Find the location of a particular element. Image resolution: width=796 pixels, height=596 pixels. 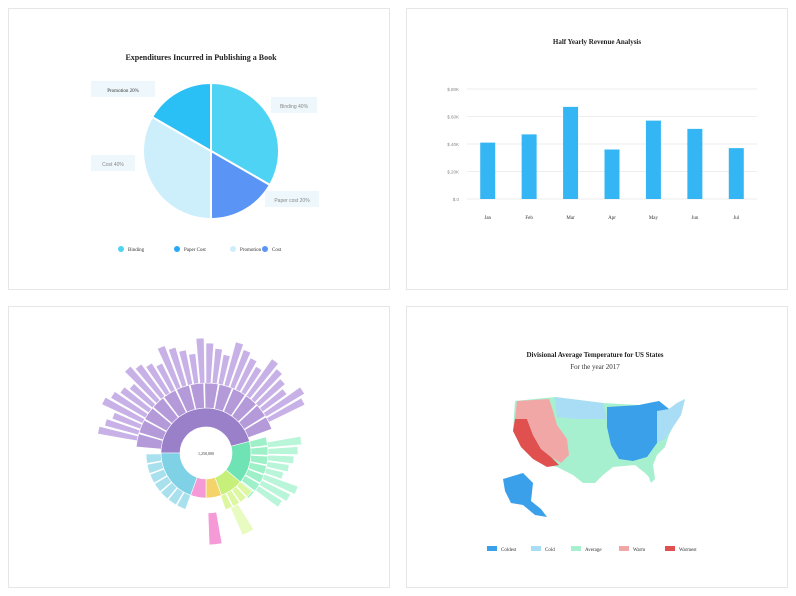

bar-mar is located at coordinates (571, 152).